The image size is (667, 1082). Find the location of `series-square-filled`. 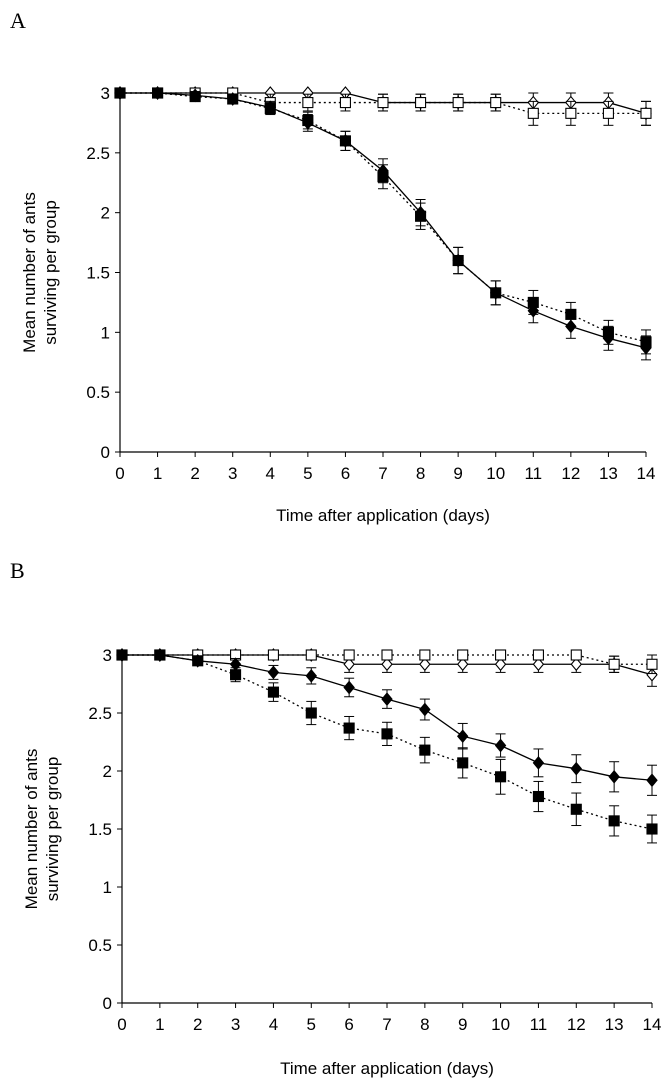

series-square-filled is located at coordinates (387, 746).